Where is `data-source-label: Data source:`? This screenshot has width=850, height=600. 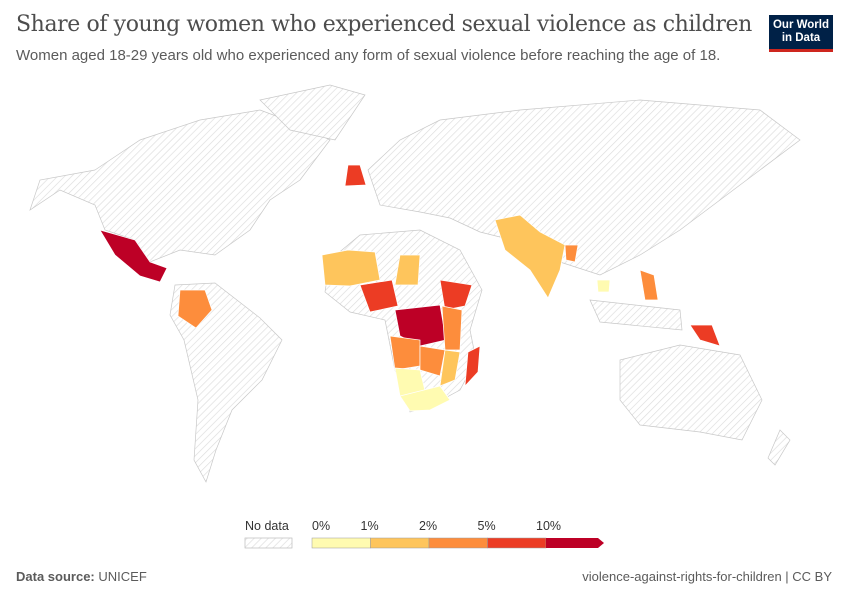
data-source-label: Data source: is located at coordinates (55, 576).